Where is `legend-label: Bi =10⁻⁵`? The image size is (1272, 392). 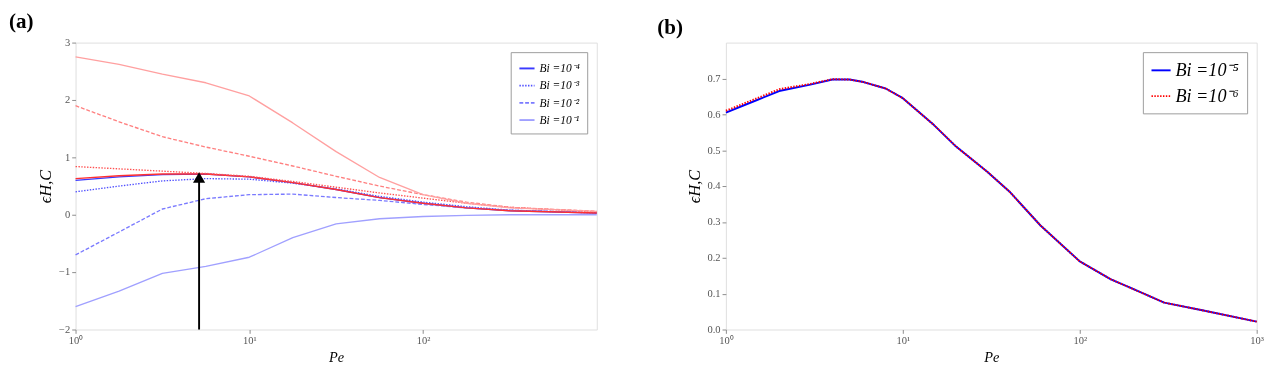
legend-label: Bi =10⁻⁵ is located at coordinates (1207, 70).